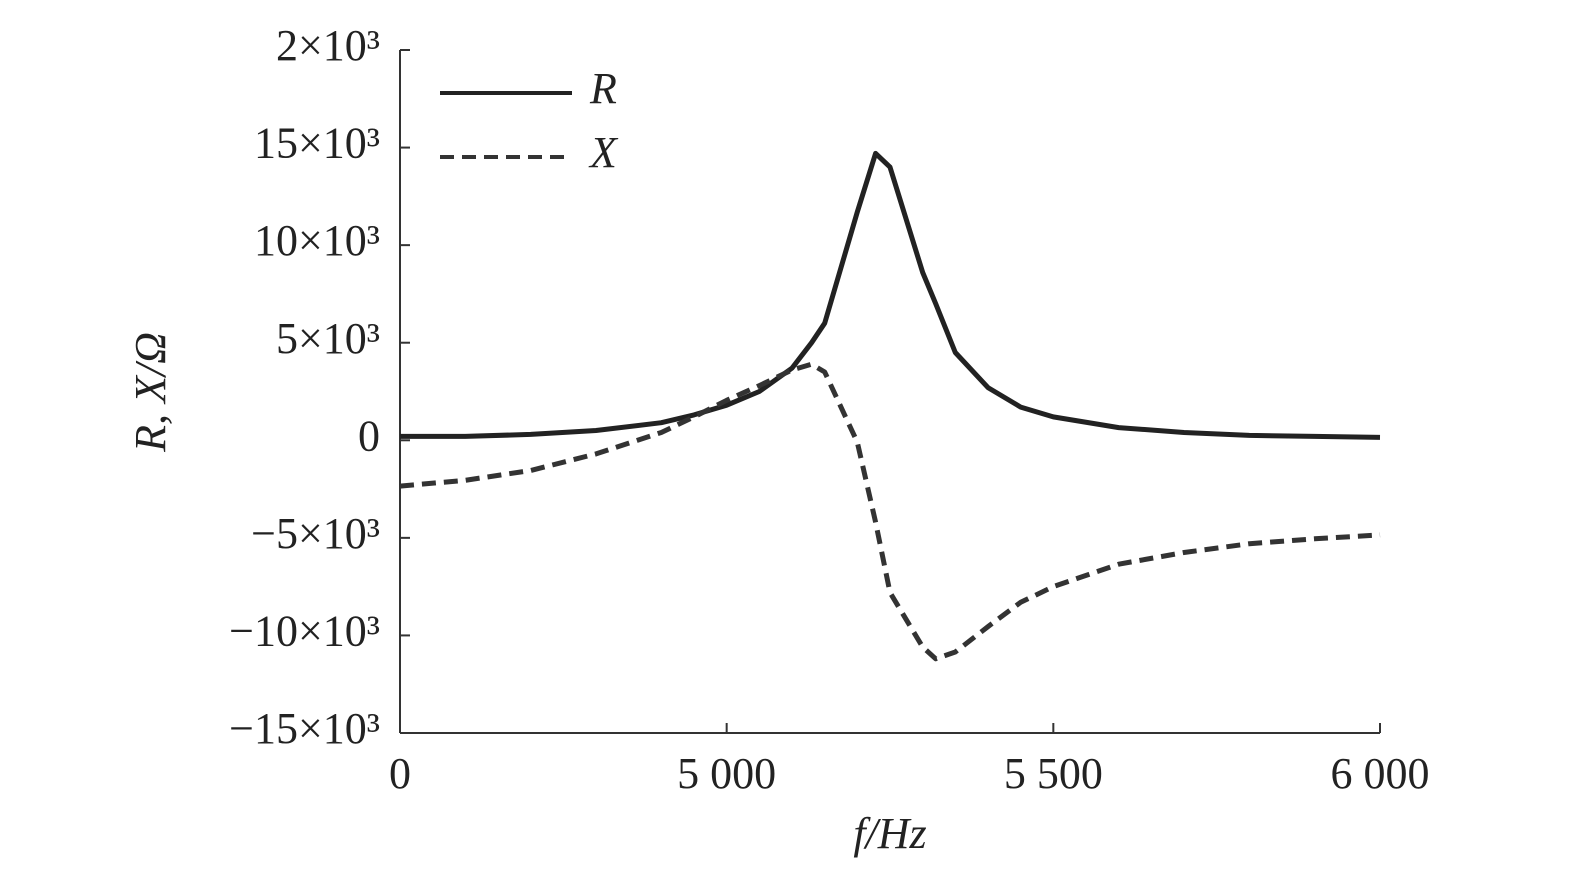 The width and height of the screenshot is (1575, 880). I want to click on x-axis-label: f/Hz, so click(889, 833).